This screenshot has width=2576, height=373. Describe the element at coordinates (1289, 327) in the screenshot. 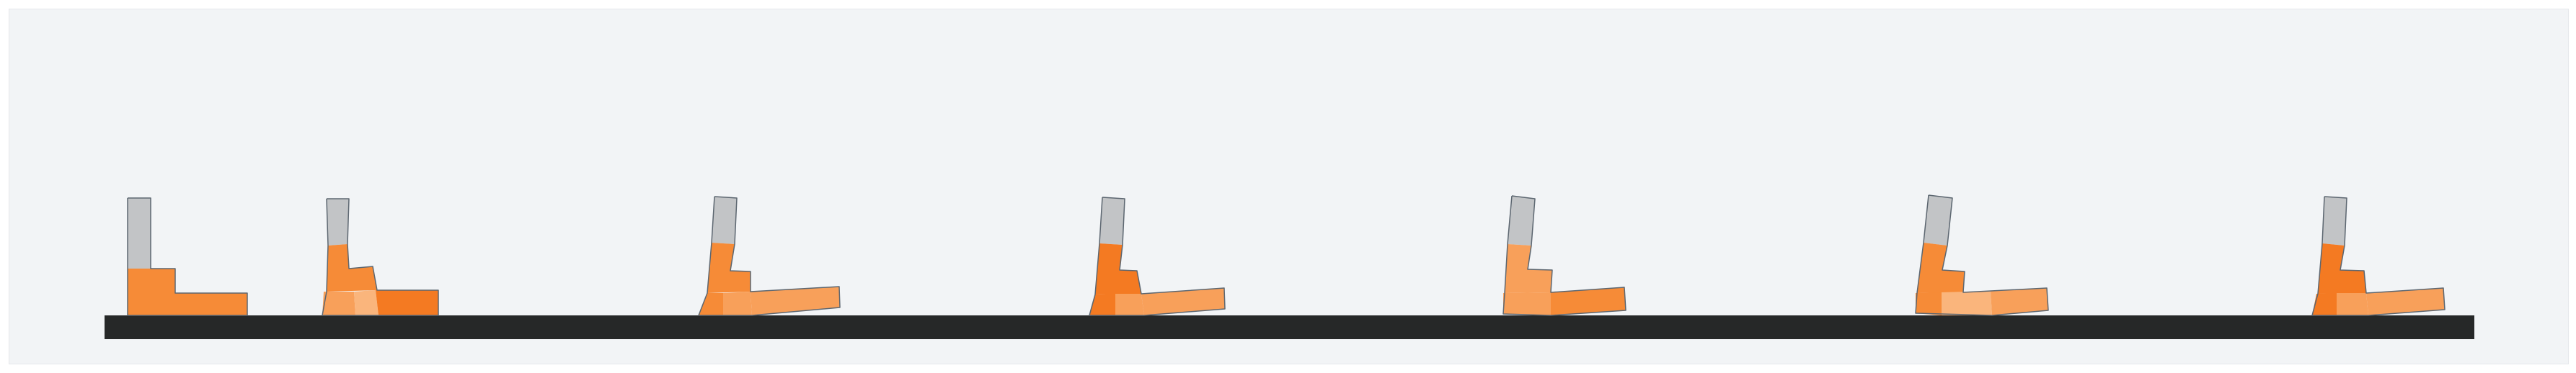

I see `ground-bar` at that location.